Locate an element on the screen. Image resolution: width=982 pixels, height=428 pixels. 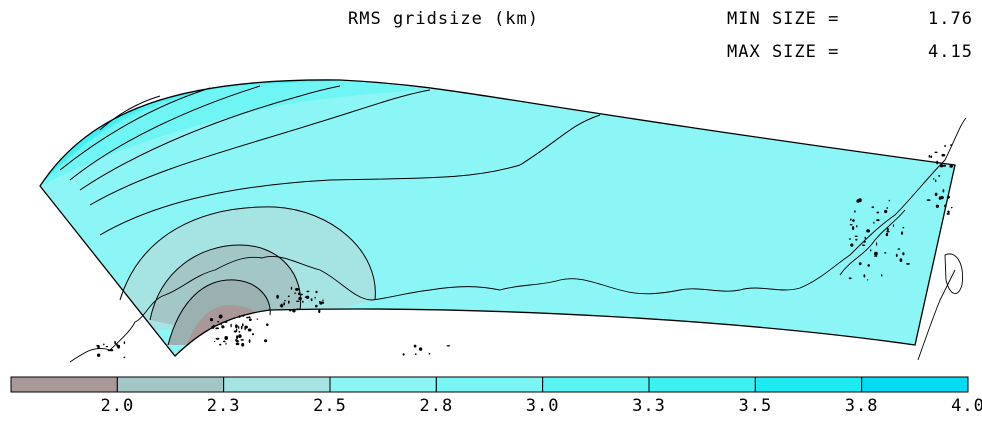
chart-title: RMS gridsize (km) is located at coordinates (443, 19).